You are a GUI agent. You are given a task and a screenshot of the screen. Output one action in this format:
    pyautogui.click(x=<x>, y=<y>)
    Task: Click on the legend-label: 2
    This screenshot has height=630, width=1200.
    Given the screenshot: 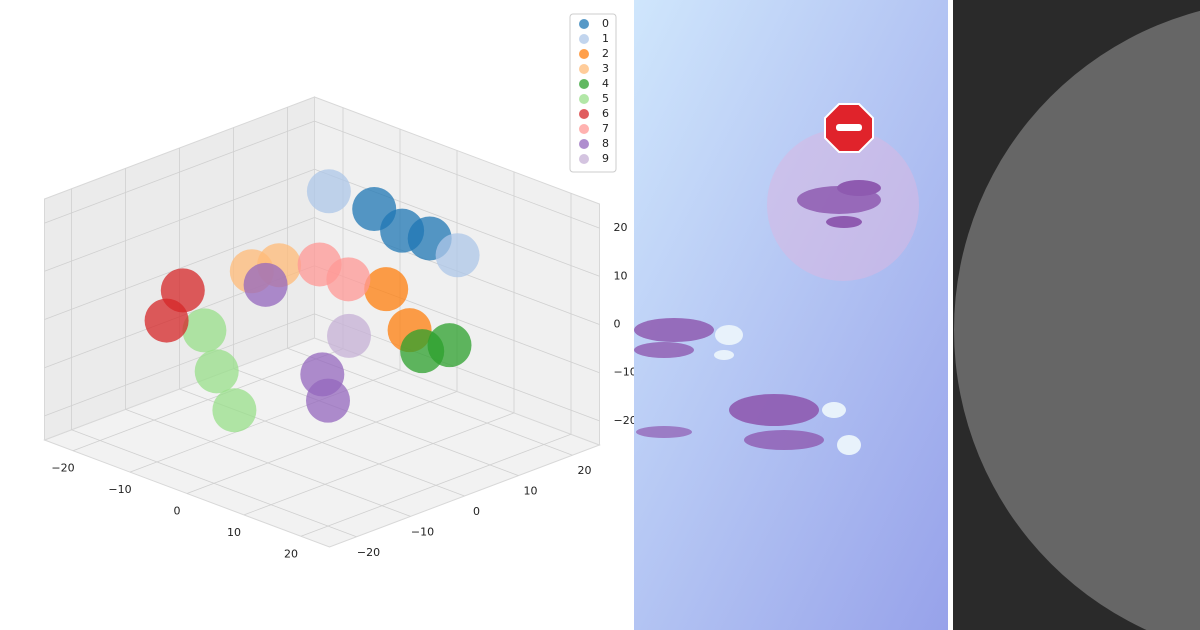 What is the action you would take?
    pyautogui.click(x=605, y=53)
    